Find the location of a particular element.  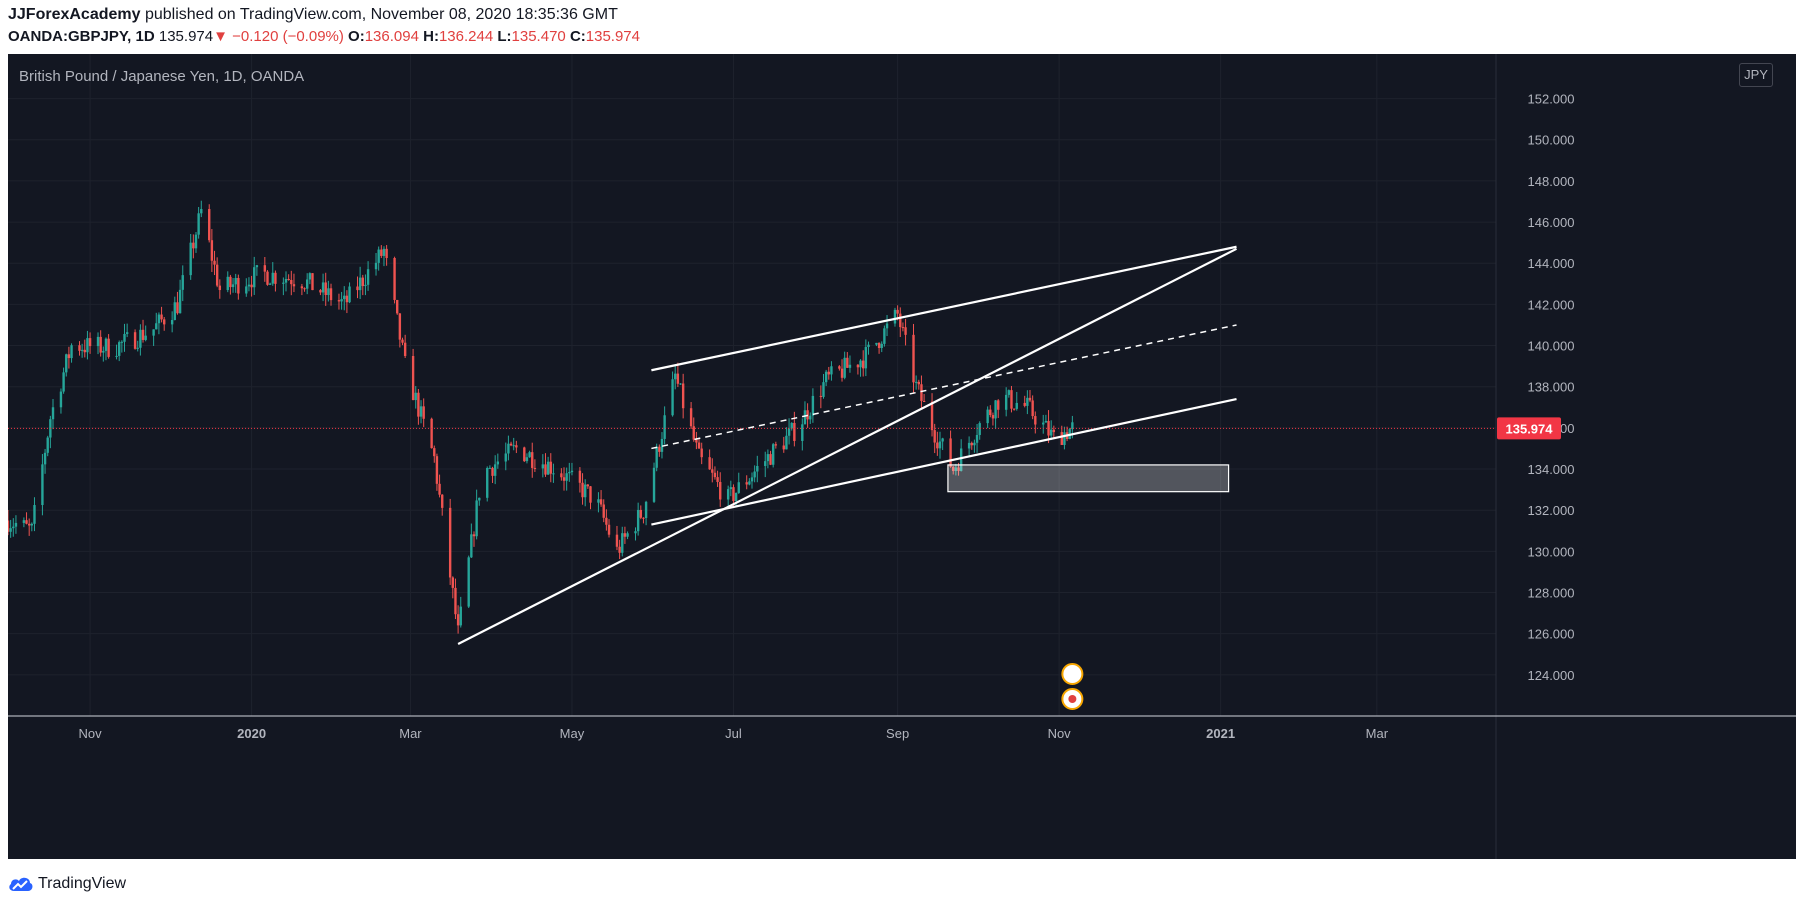

chart-title: British Pound / Japanese Yen, 1D, OANDA is located at coordinates (162, 76).